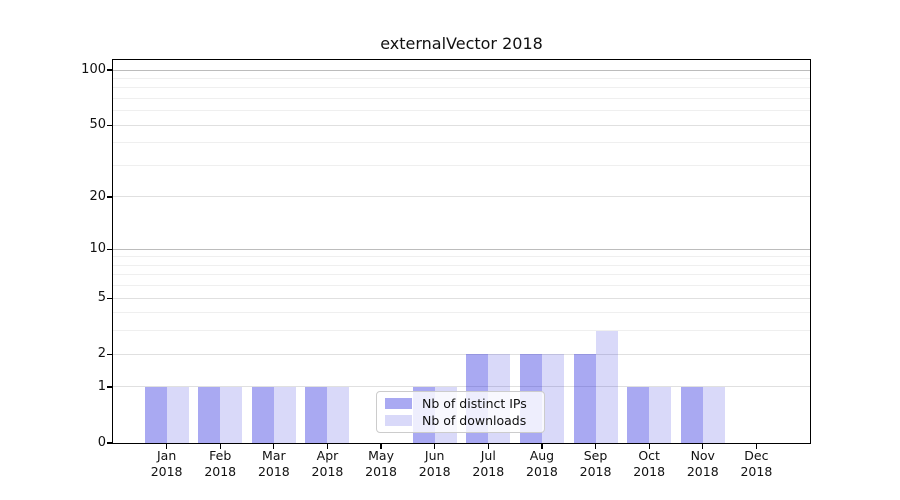 This screenshot has width=900, height=500. Describe the element at coordinates (327, 446) in the screenshot. I see `x-tick-mark-apr` at that location.